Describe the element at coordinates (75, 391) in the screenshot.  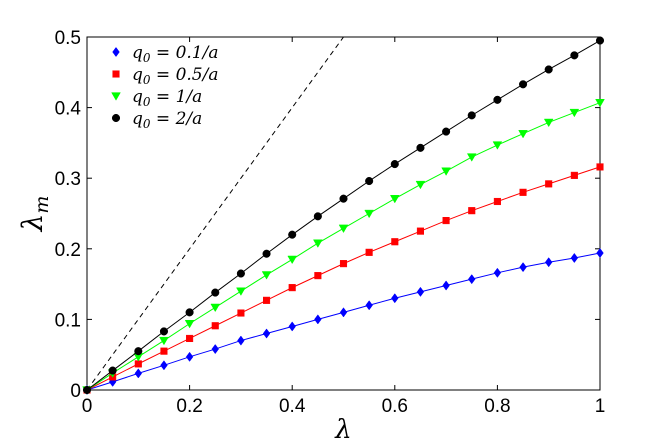
I see `y-tick-label: 0` at that location.